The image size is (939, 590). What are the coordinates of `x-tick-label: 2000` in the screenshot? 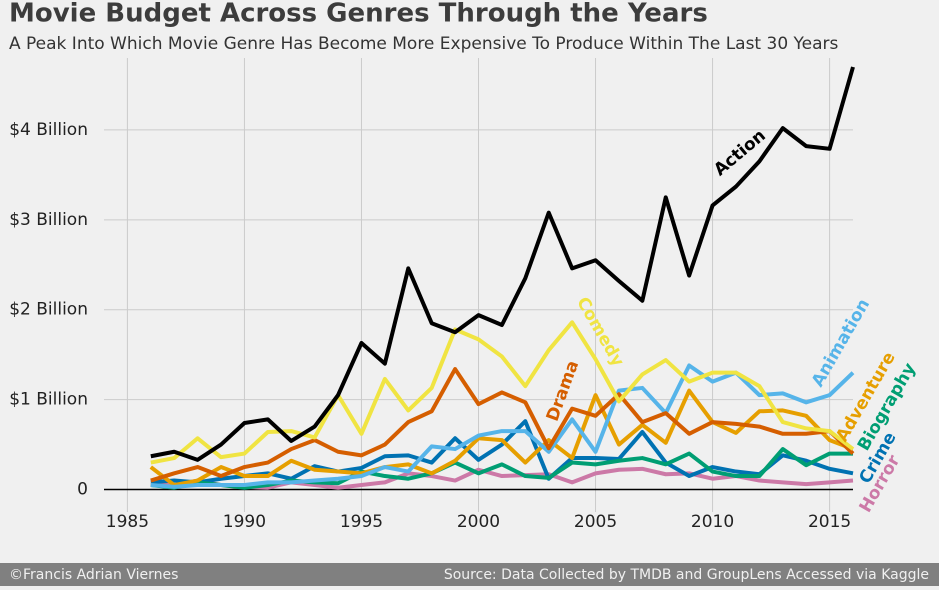 It's located at (478, 522).